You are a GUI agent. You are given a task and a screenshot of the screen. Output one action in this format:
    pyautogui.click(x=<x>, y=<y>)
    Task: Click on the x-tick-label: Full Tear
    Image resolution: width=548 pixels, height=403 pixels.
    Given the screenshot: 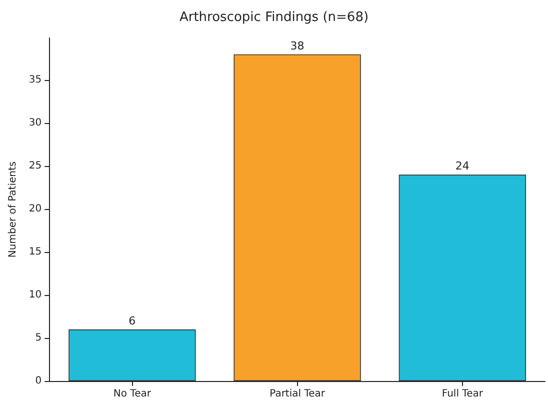 What is the action you would take?
    pyautogui.click(x=463, y=394)
    